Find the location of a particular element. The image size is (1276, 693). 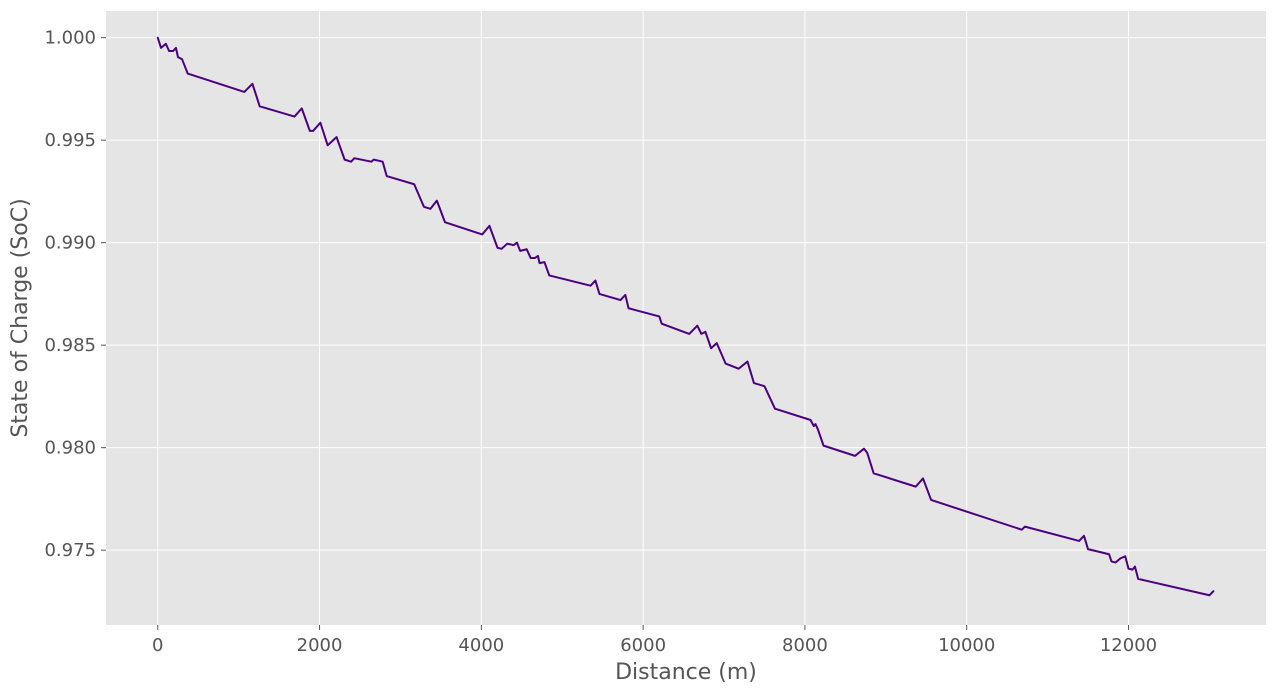

y-tick-label: 0.990 is located at coordinates (70, 243).